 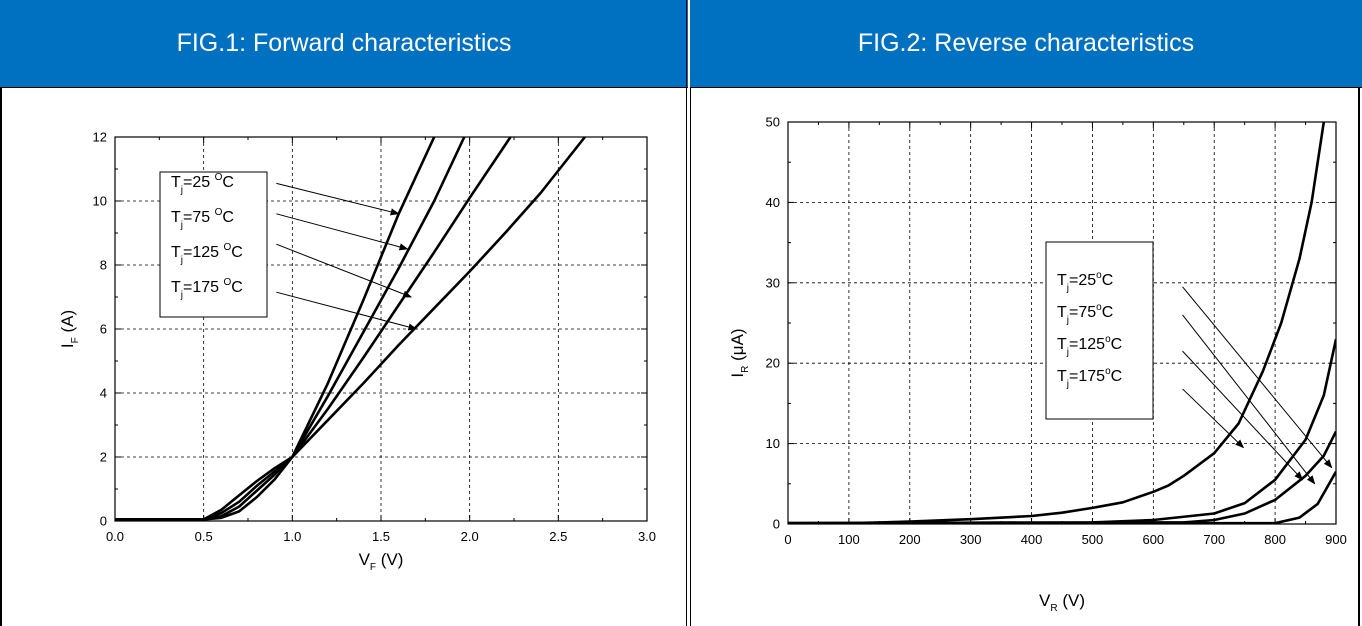 I want to click on y-tick-label: 20, so click(x=773, y=363).